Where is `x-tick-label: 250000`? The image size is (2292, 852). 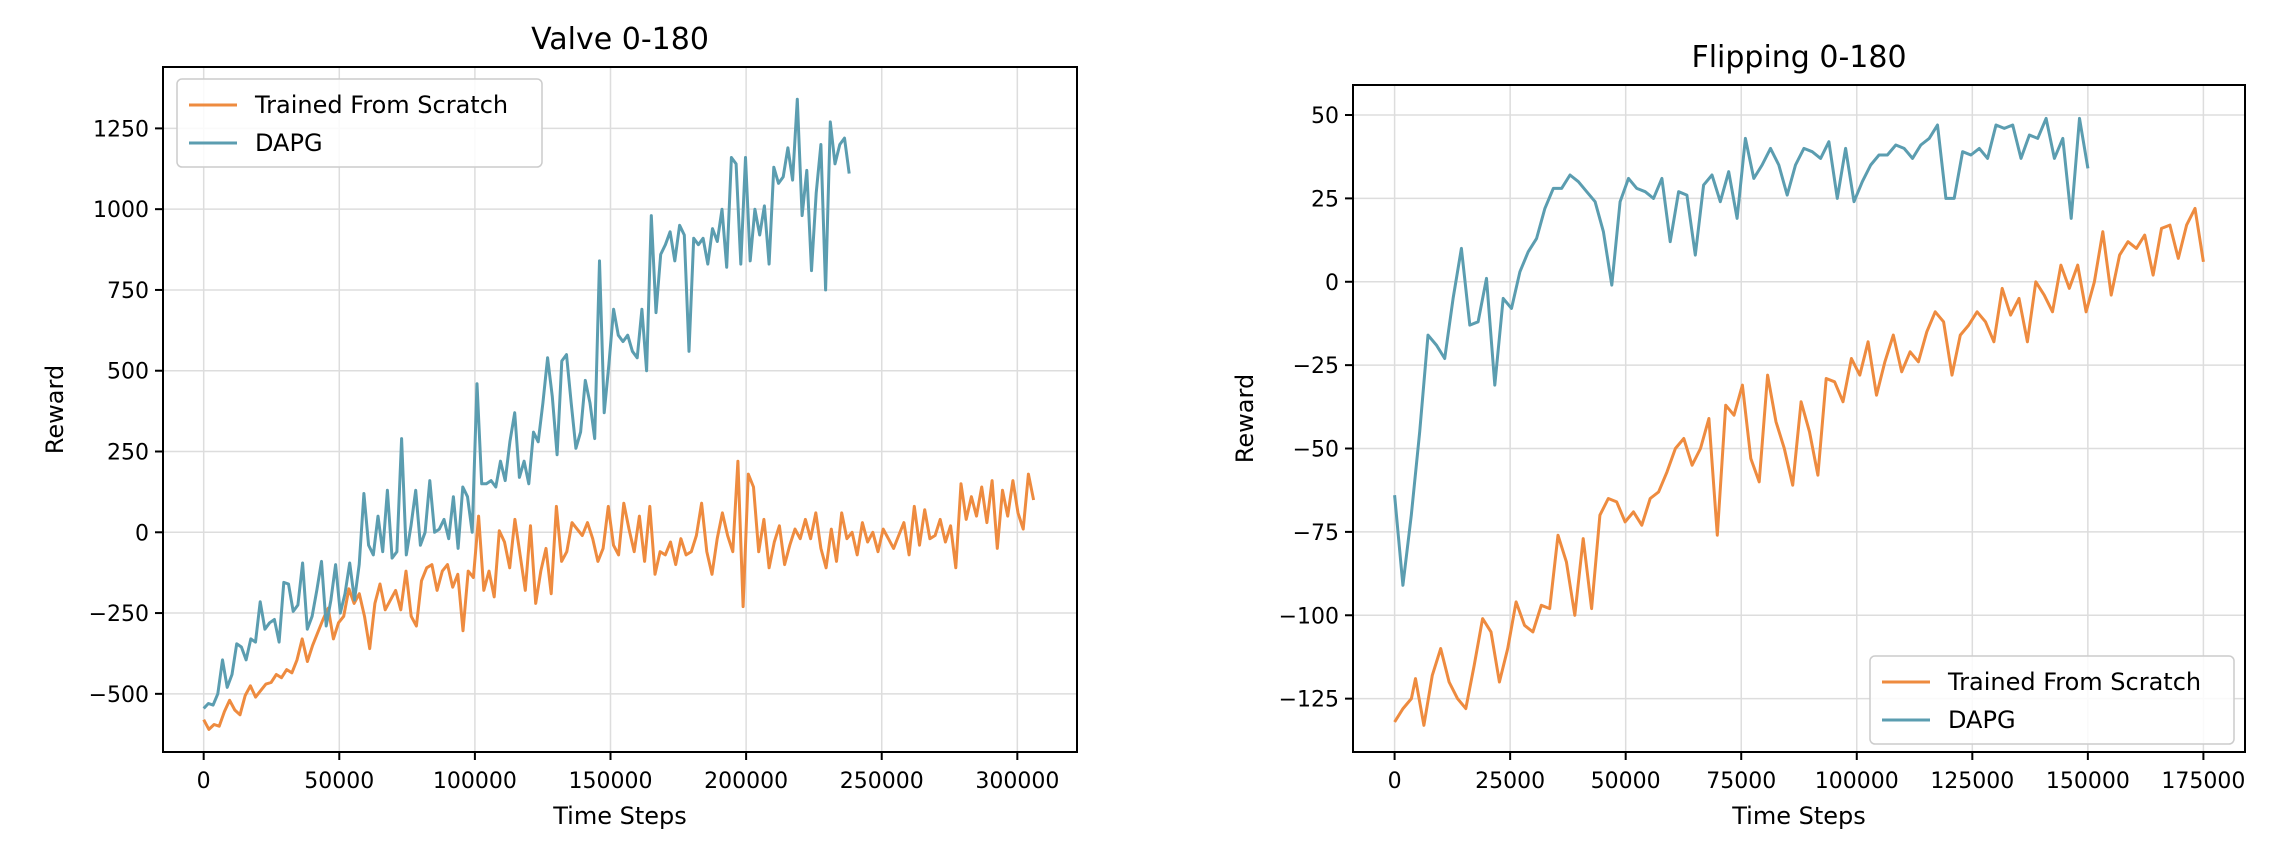
x-tick-label: 250000 is located at coordinates (882, 781).